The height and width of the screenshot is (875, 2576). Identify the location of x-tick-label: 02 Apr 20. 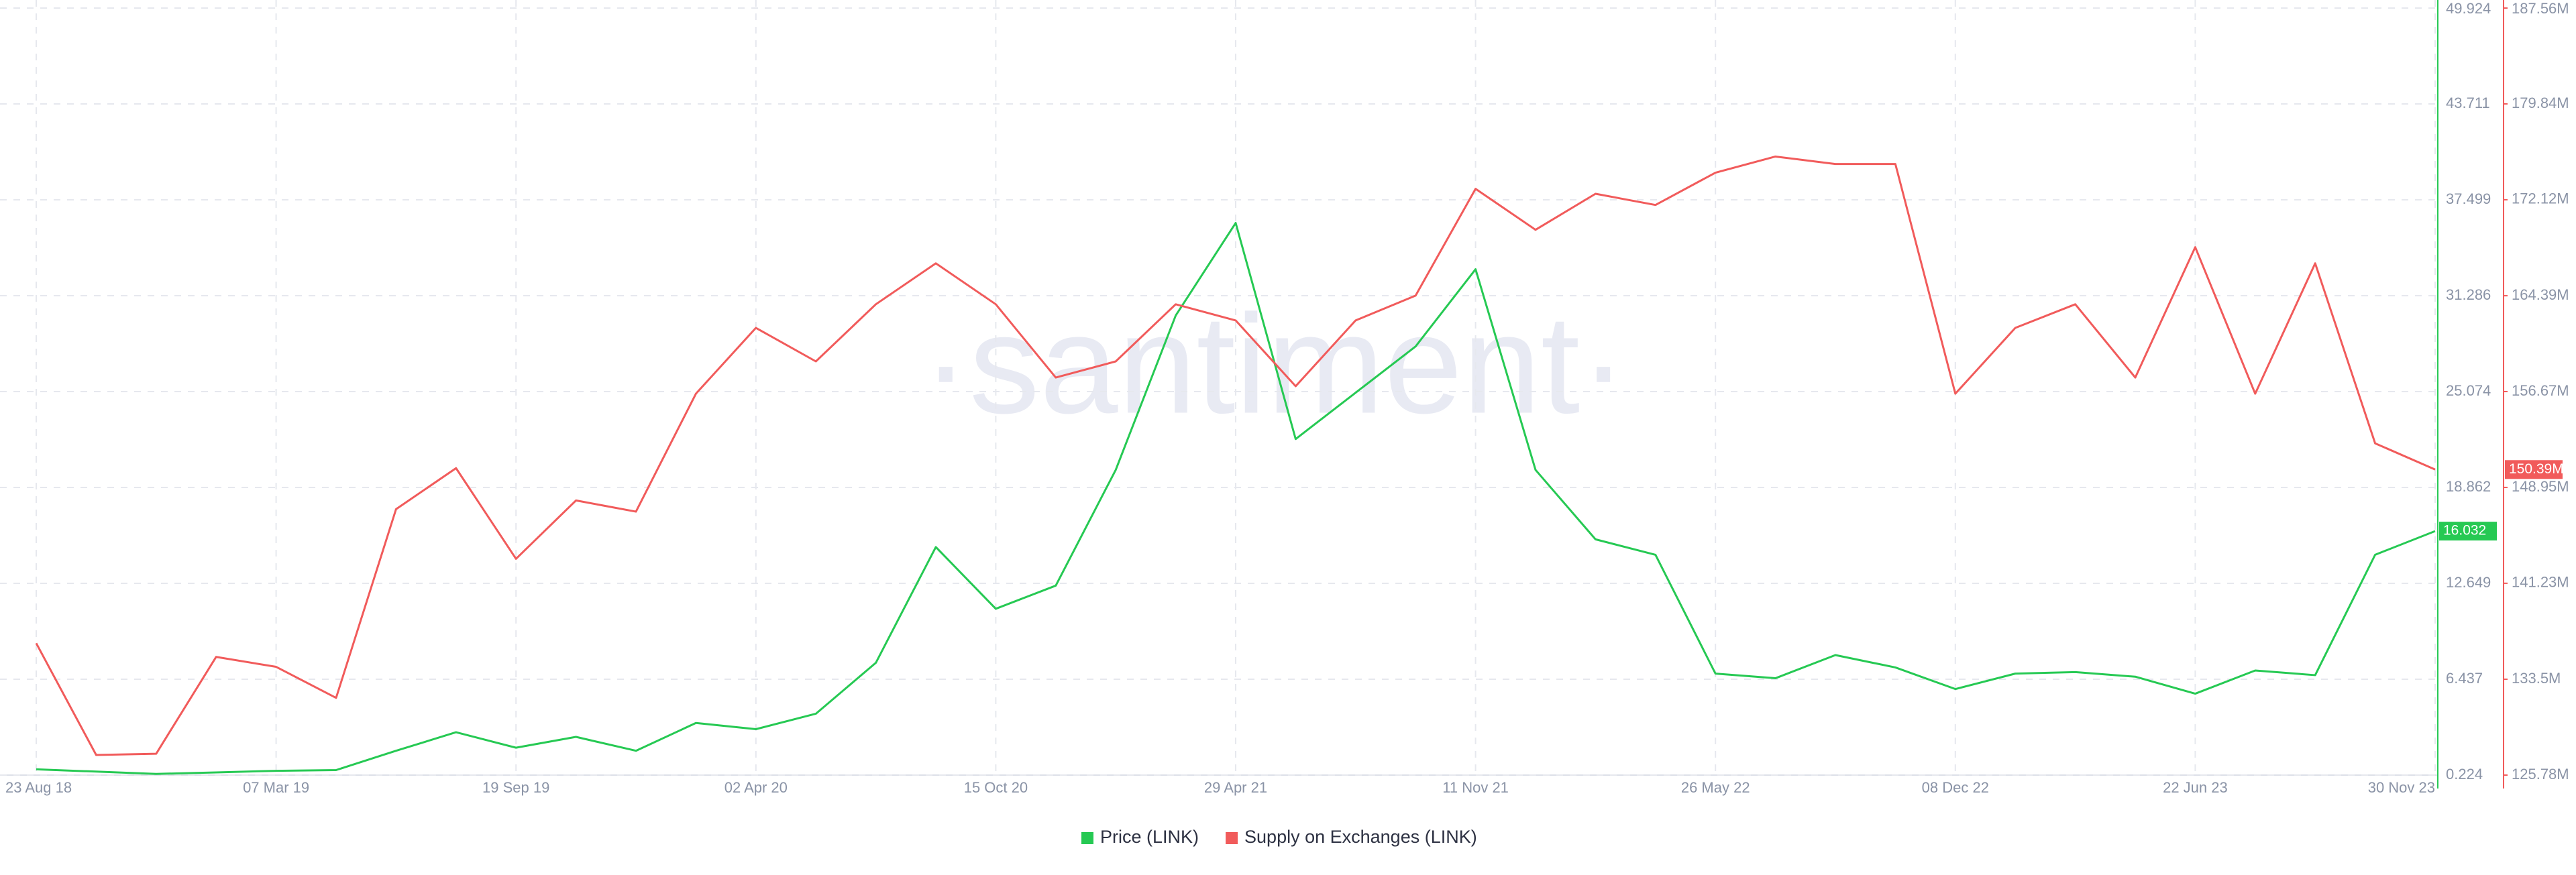
(756, 787).